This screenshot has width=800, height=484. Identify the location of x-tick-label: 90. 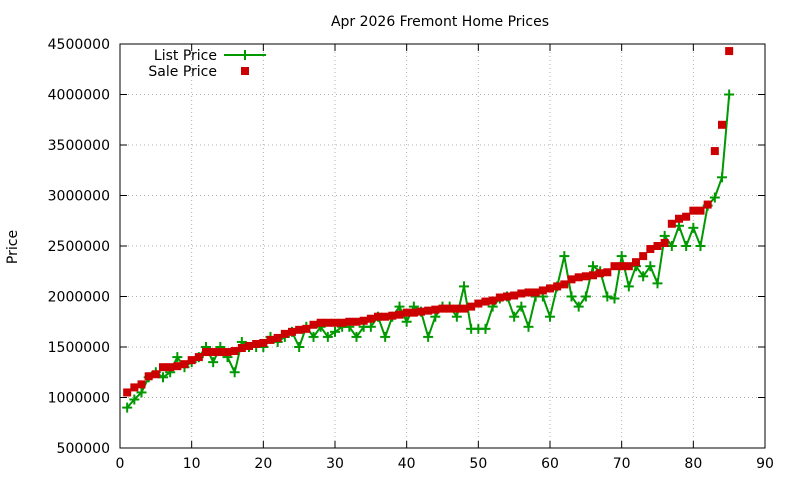
(765, 464).